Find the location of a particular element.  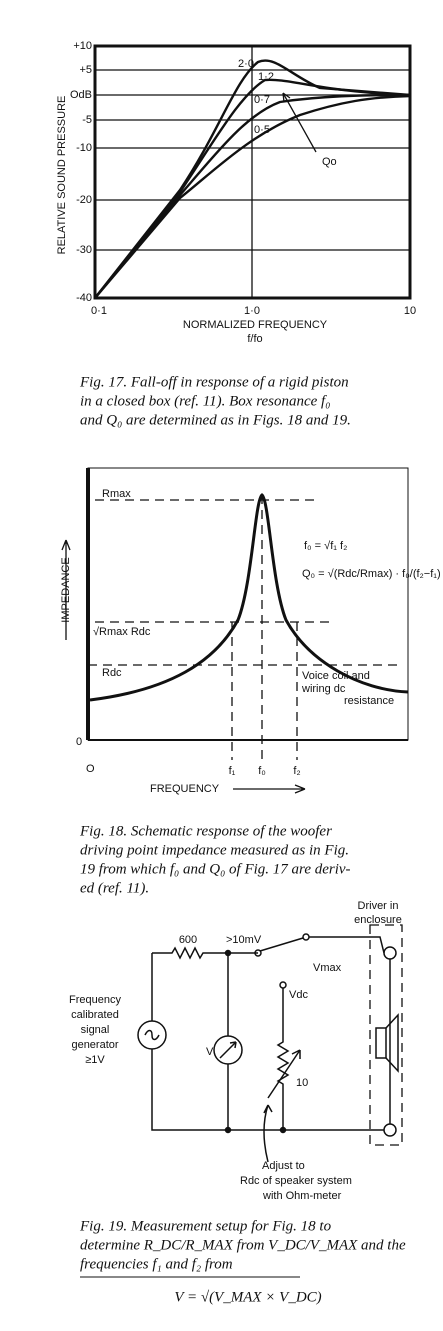

x-tick-label: 10 is located at coordinates (410, 311).